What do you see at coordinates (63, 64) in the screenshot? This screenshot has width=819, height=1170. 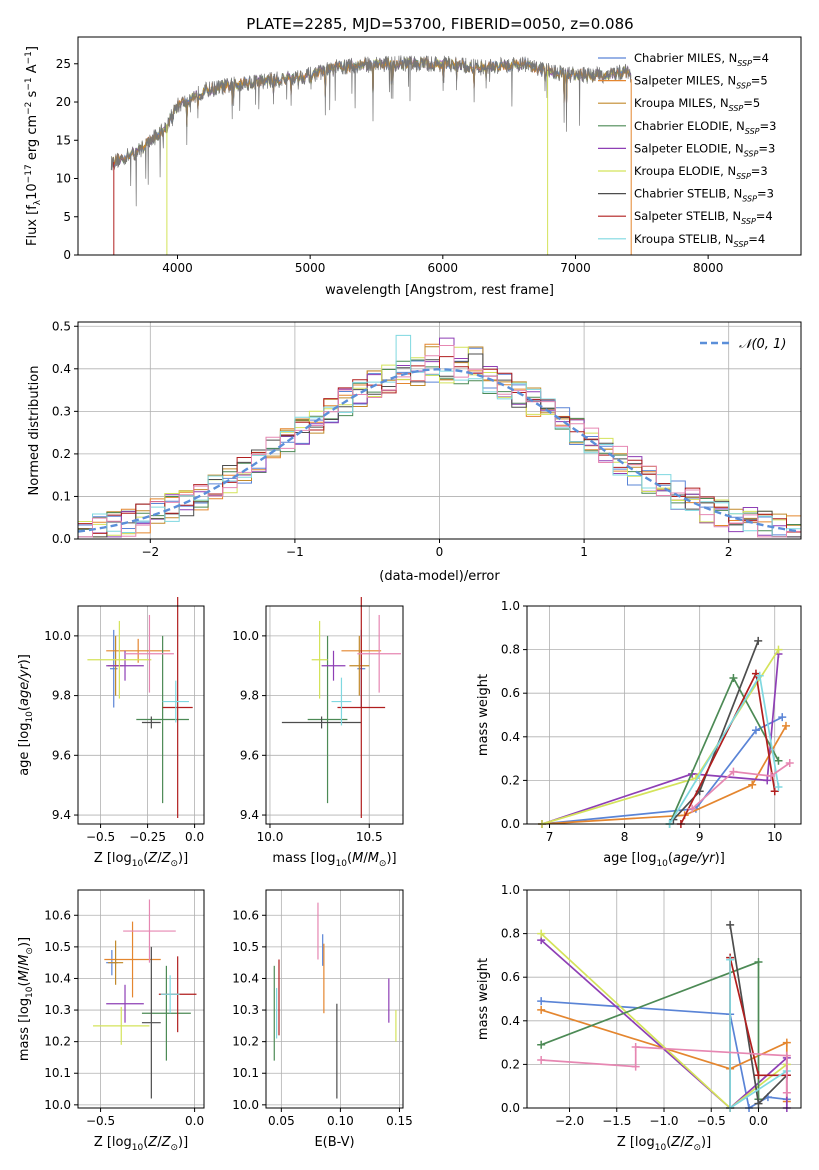 I see `y-tick-label: 25` at bounding box center [63, 64].